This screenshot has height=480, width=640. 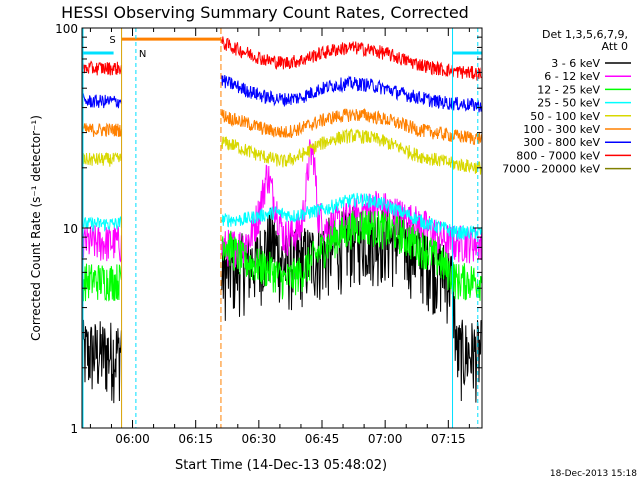 I want to click on y-tick-label: 1, so click(x=74, y=429).